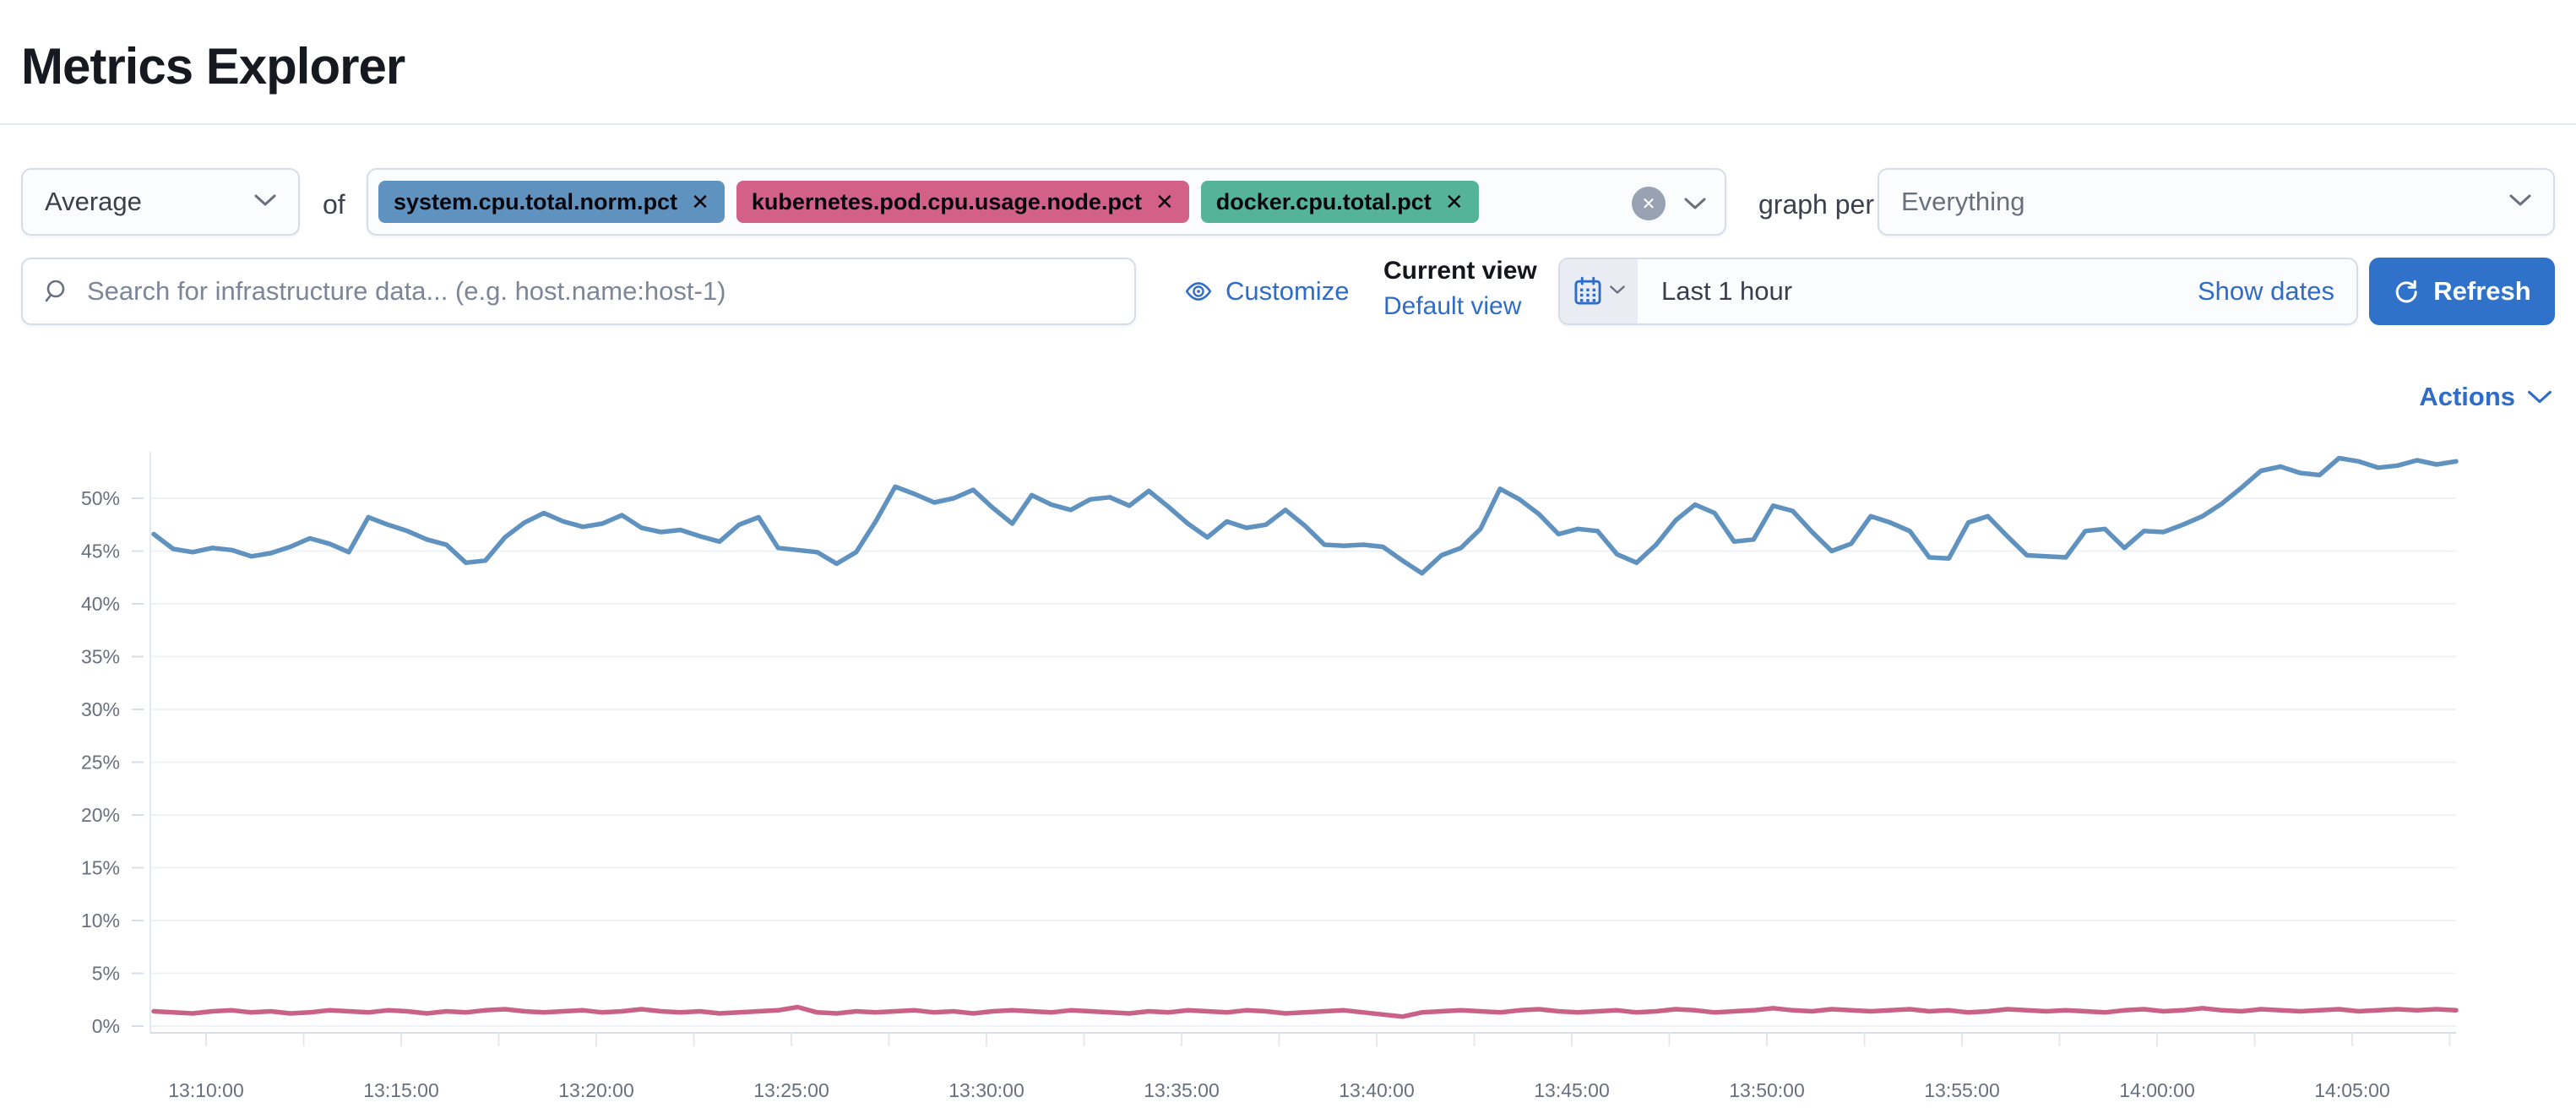  I want to click on aggregation-select: Average, so click(160, 202).